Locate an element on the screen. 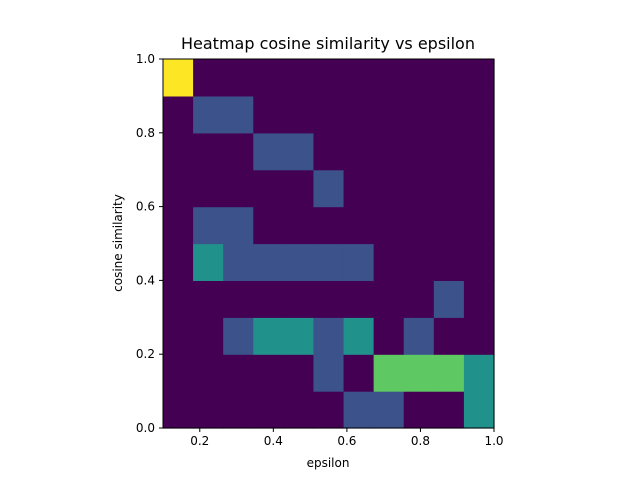 This screenshot has width=640, height=480. y-tick-label: 0.8 is located at coordinates (145, 133).